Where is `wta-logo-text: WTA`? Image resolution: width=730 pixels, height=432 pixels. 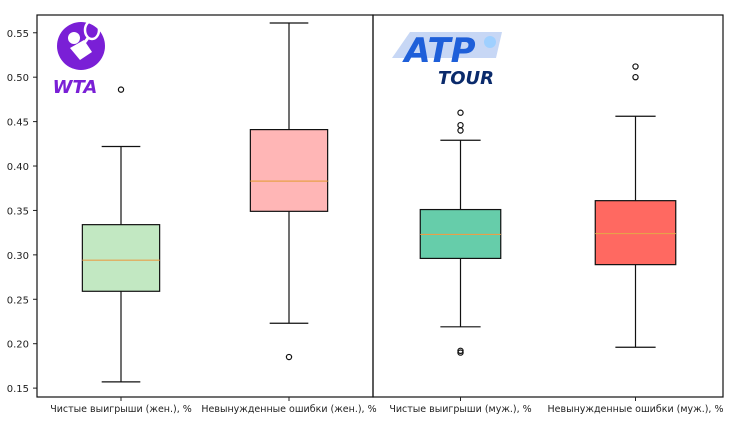
wta-logo-text: WTA is located at coordinates (75, 87).